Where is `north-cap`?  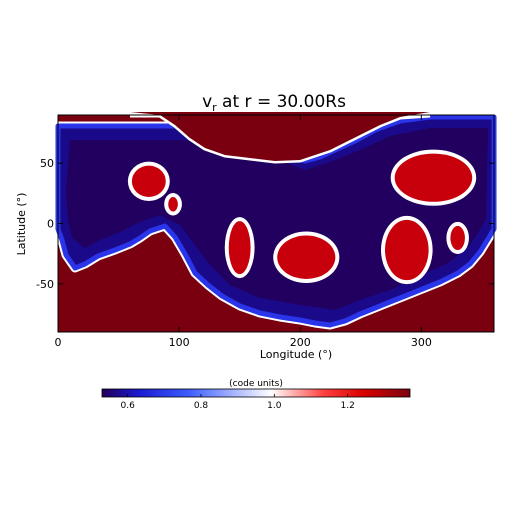
north-cap is located at coordinates (280, 136).